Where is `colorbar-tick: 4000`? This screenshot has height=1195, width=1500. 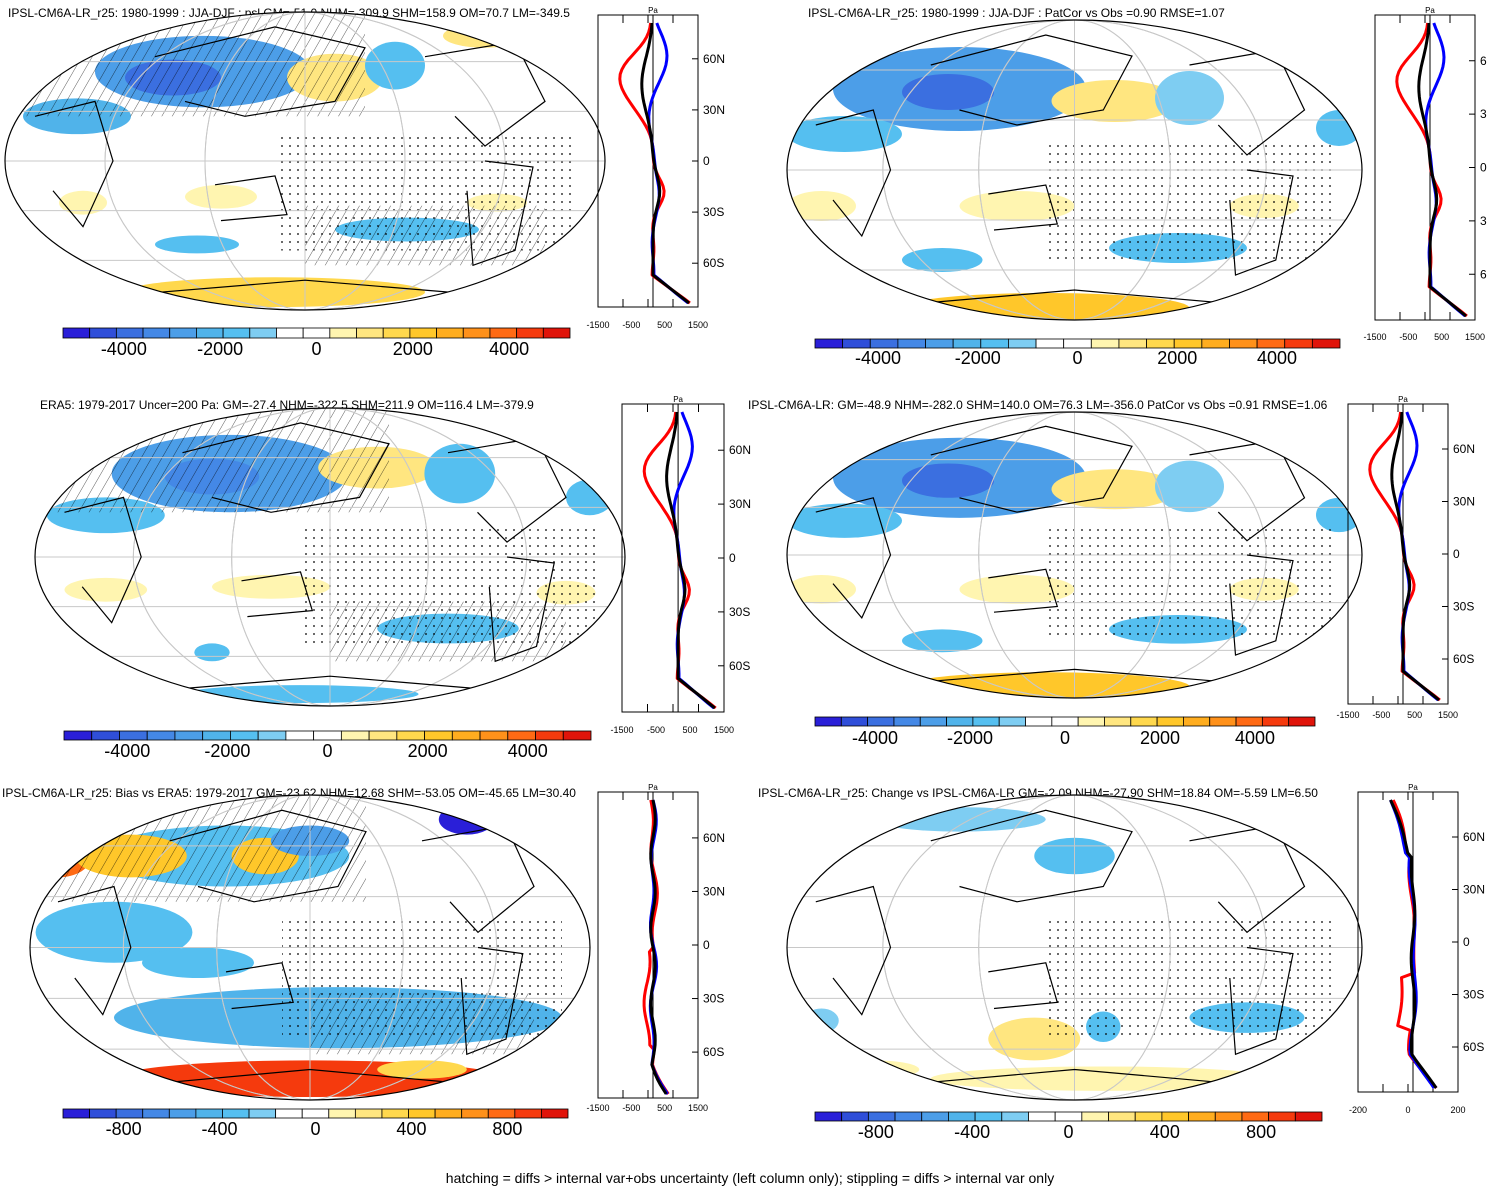
colorbar-tick: 4000 is located at coordinates (1277, 358).